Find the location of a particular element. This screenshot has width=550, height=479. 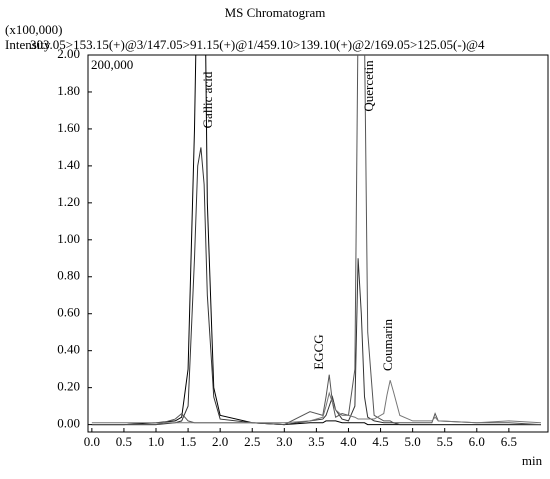

x-tick-label: 4.0 is located at coordinates (348, 441).